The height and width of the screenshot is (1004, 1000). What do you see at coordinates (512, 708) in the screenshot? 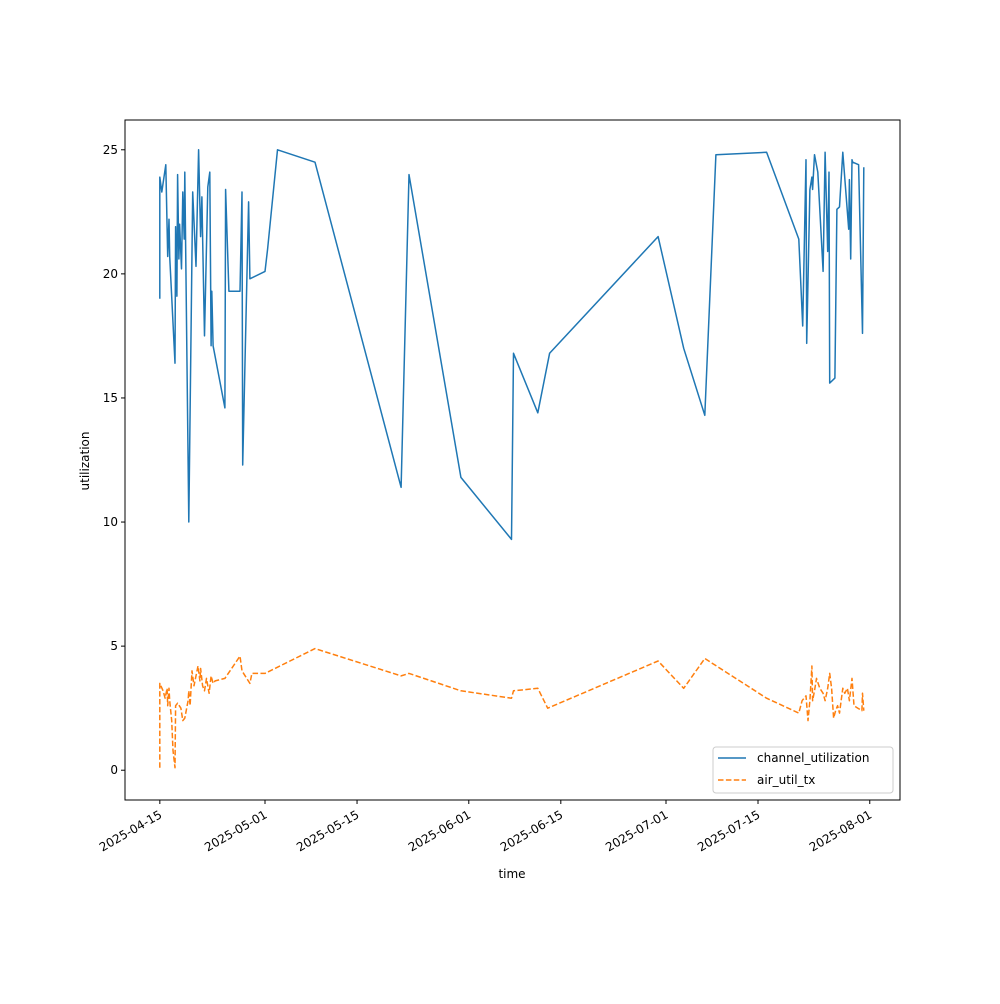
I see `series-line-air-util-tx` at bounding box center [512, 708].